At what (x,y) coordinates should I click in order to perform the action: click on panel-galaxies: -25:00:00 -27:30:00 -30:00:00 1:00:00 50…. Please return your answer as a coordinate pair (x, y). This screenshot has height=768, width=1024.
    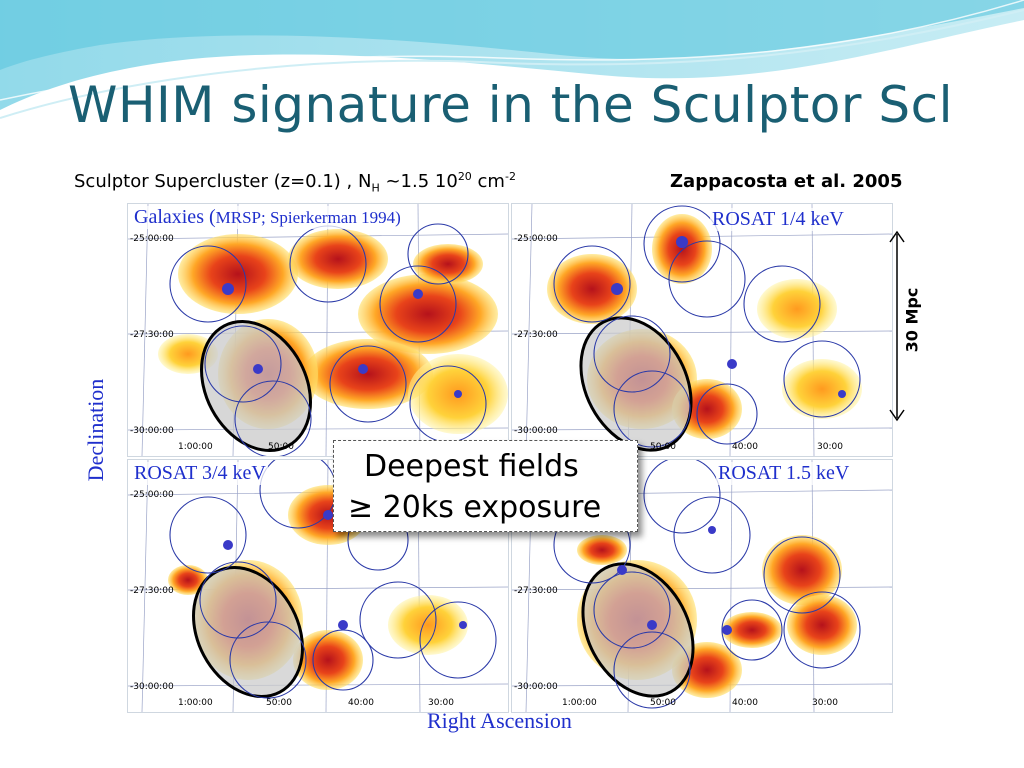
    Looking at the image, I should click on (318, 330).